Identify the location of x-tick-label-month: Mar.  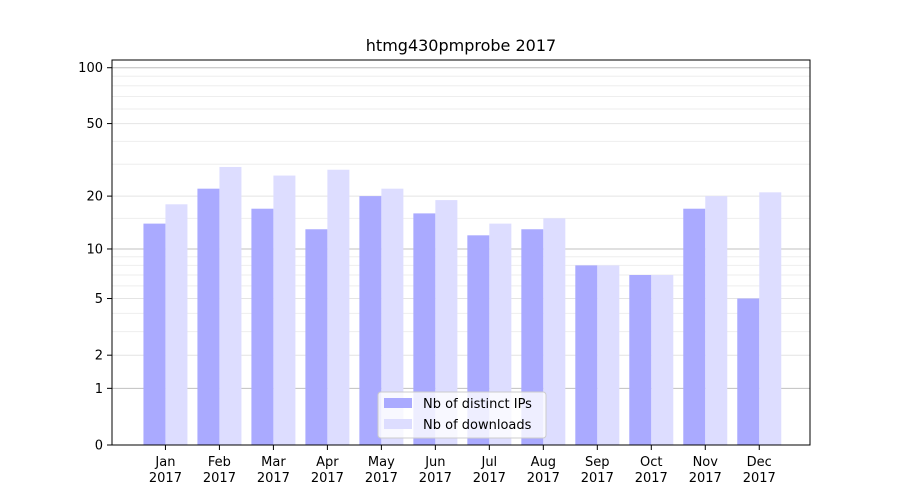
(273, 462).